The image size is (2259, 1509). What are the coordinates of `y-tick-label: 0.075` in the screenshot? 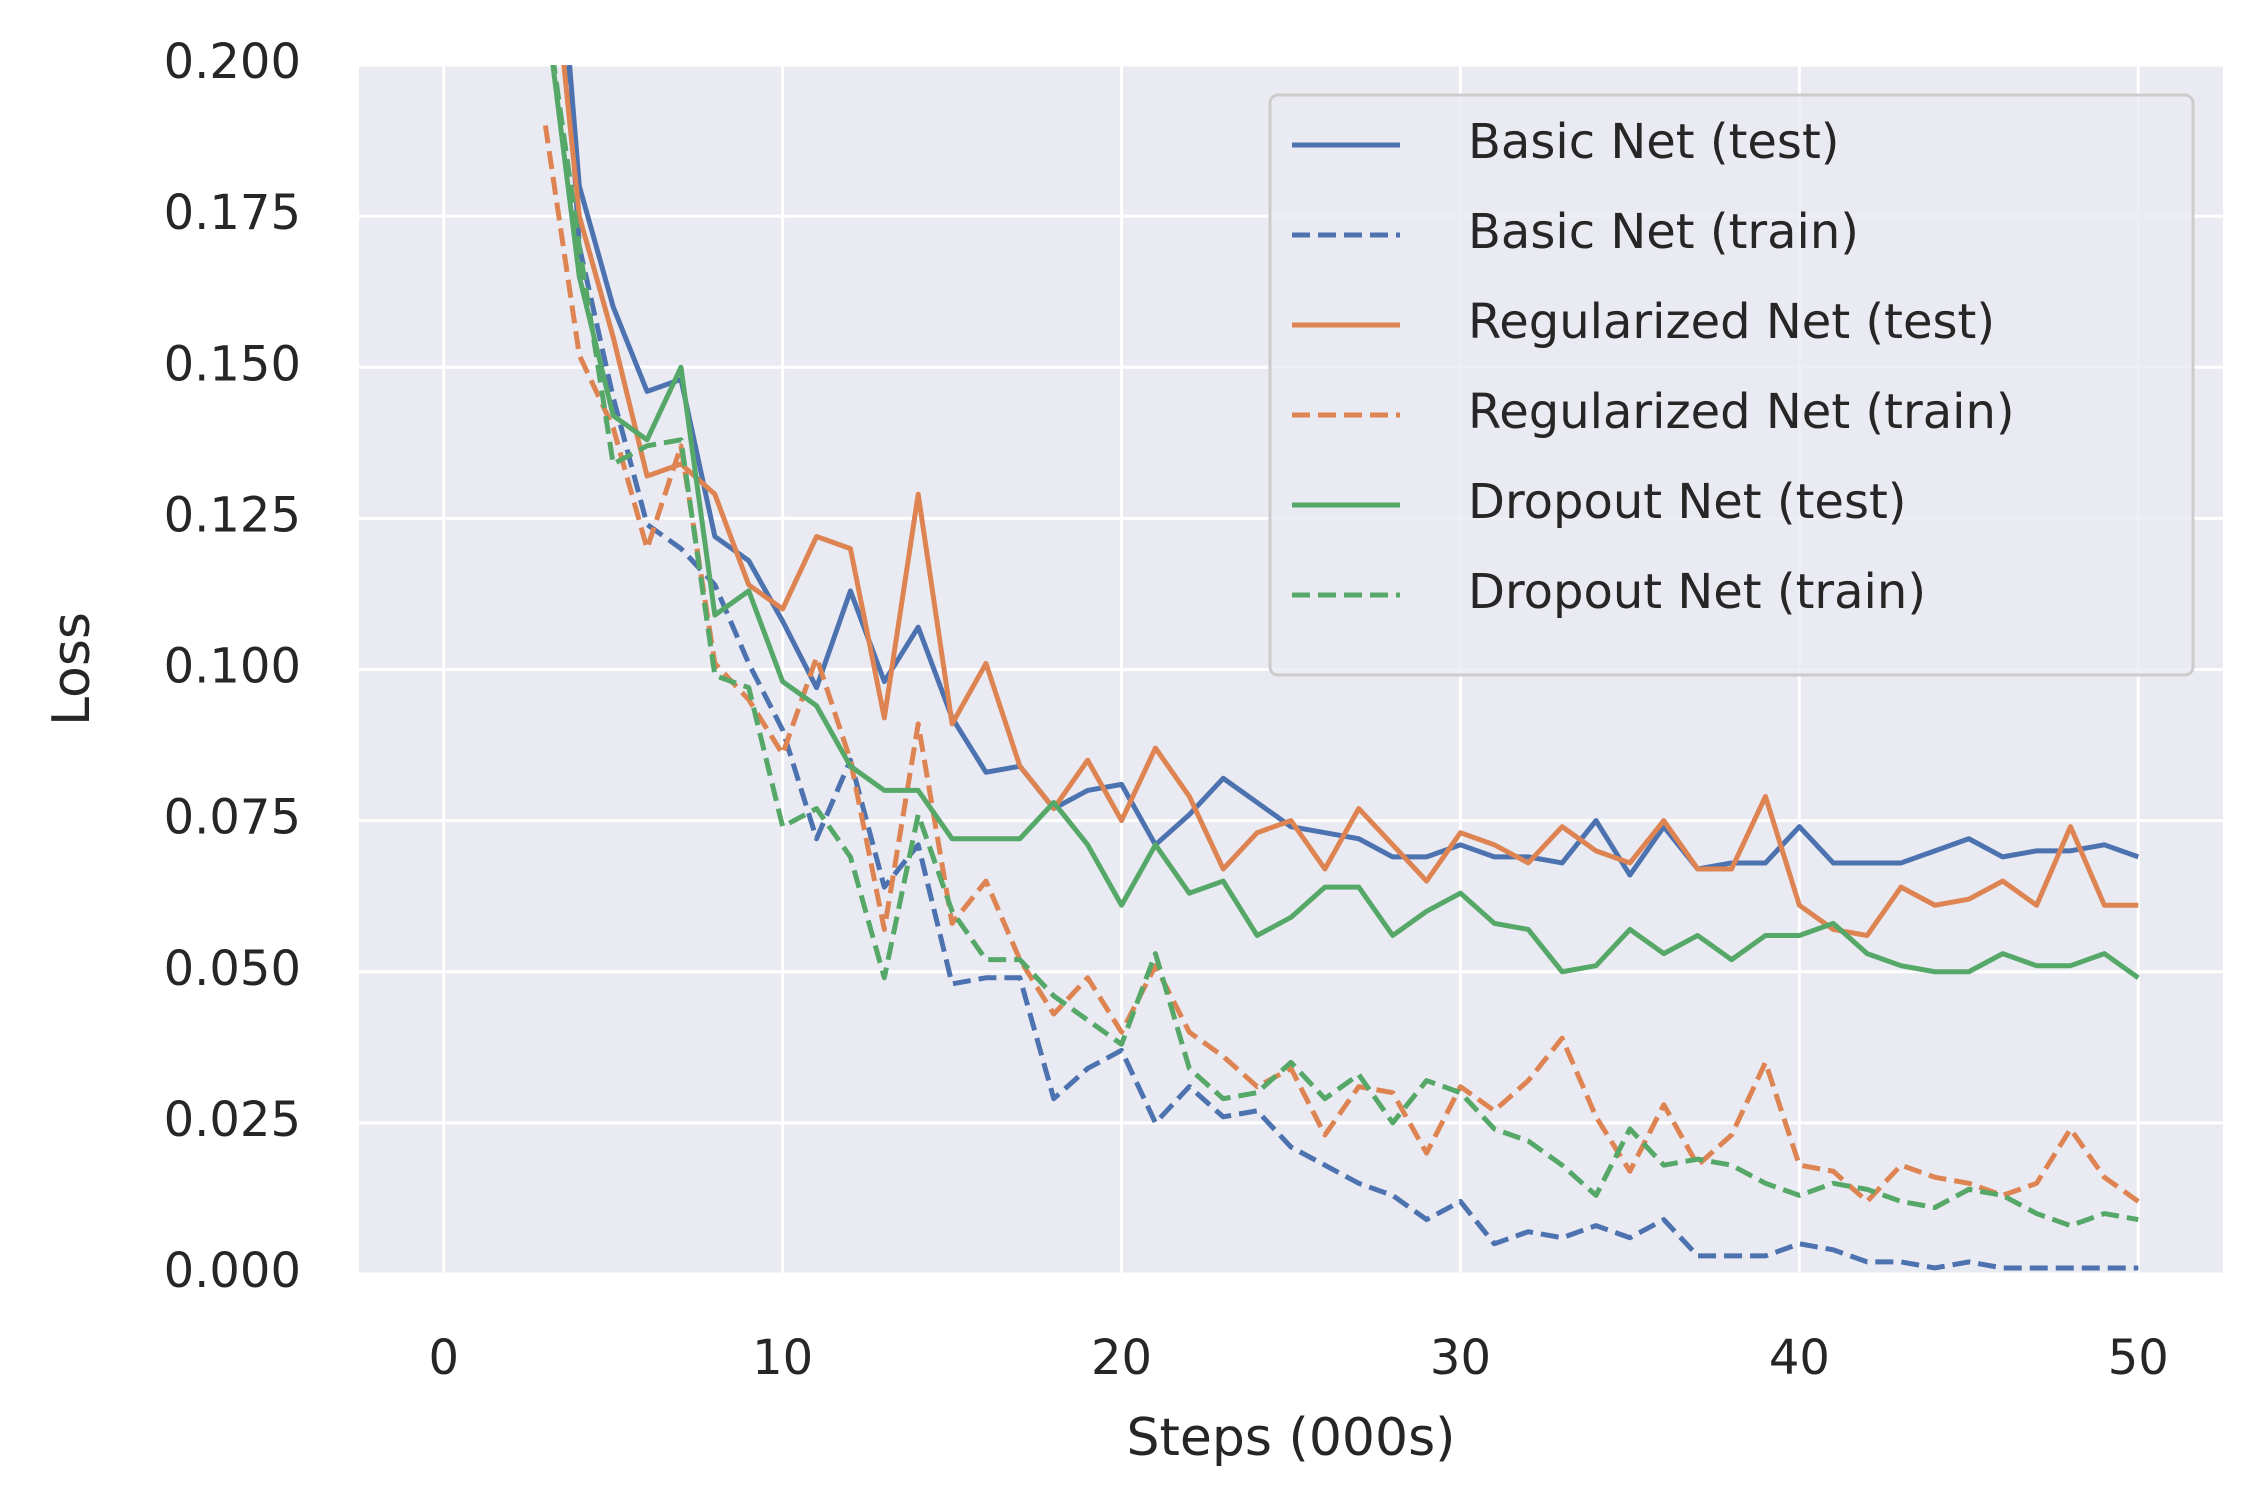 It's located at (232, 818).